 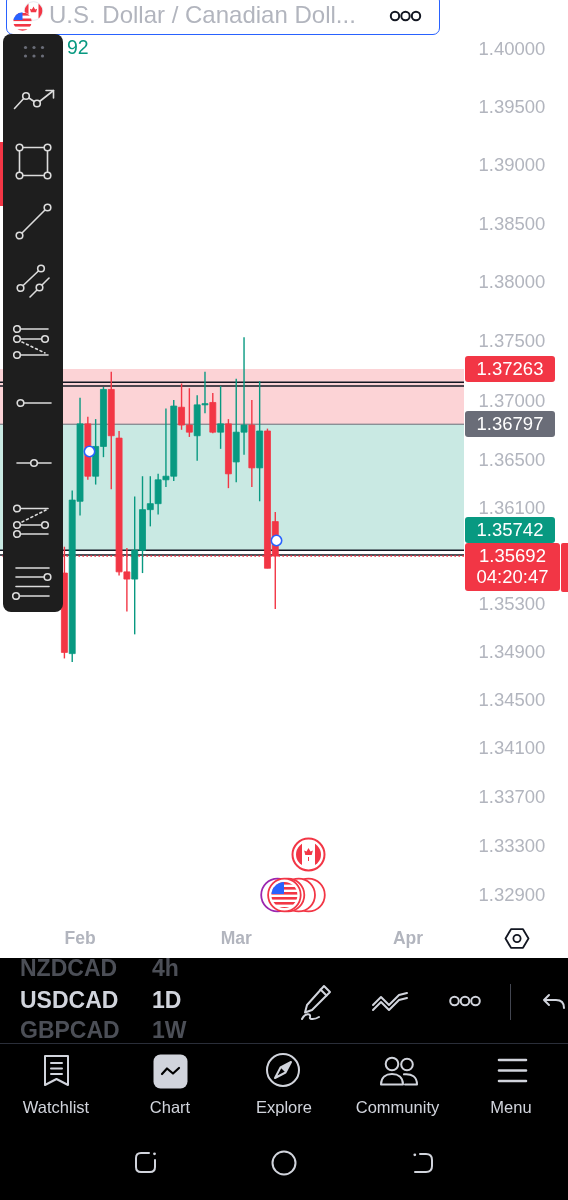 What do you see at coordinates (167, 1001) in the screenshot?
I see `text: 1D` at bounding box center [167, 1001].